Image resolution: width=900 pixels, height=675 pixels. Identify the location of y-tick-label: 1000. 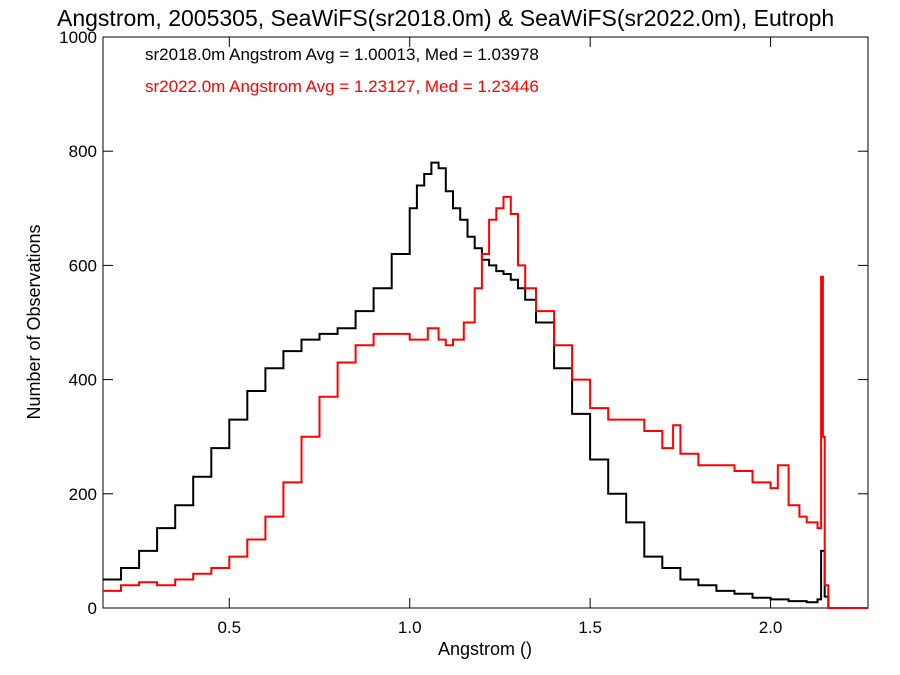
(78, 37).